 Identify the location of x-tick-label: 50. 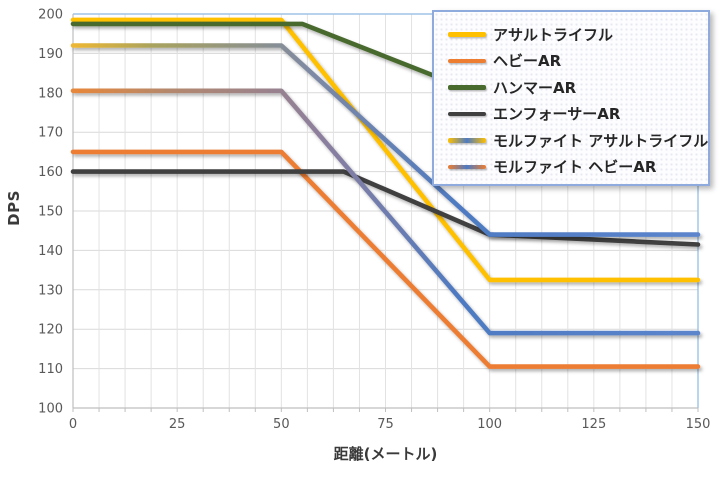
(281, 424).